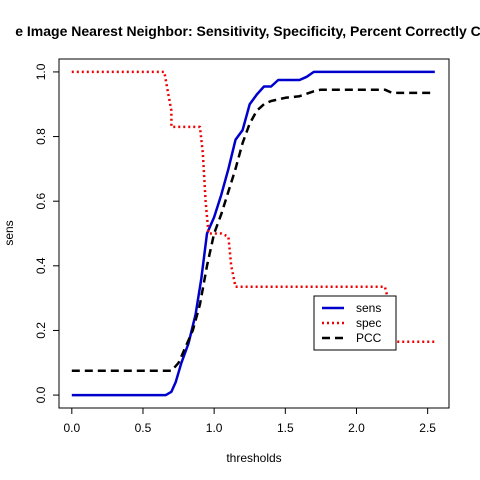  Describe the element at coordinates (9, 232) in the screenshot. I see `y-axis-label: sens` at that location.